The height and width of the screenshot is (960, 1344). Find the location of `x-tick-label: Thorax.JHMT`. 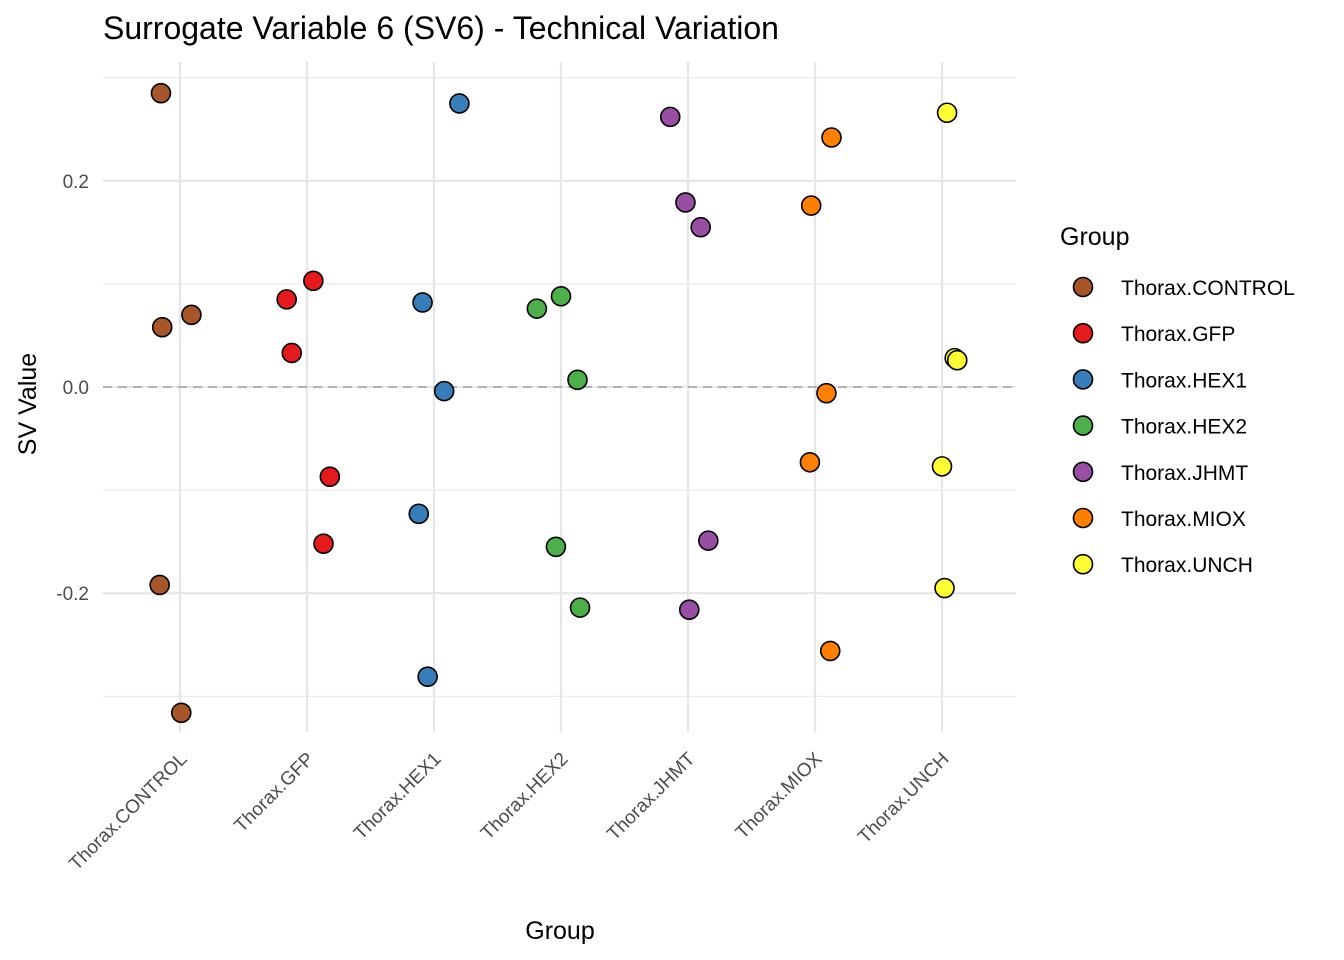

x-tick-label: Thorax.JHMT is located at coordinates (651, 796).